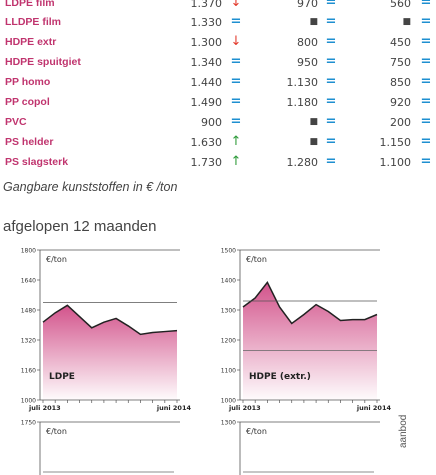 The height and width of the screenshot is (475, 436). I want to click on price-value: 1.180, so click(302, 102).